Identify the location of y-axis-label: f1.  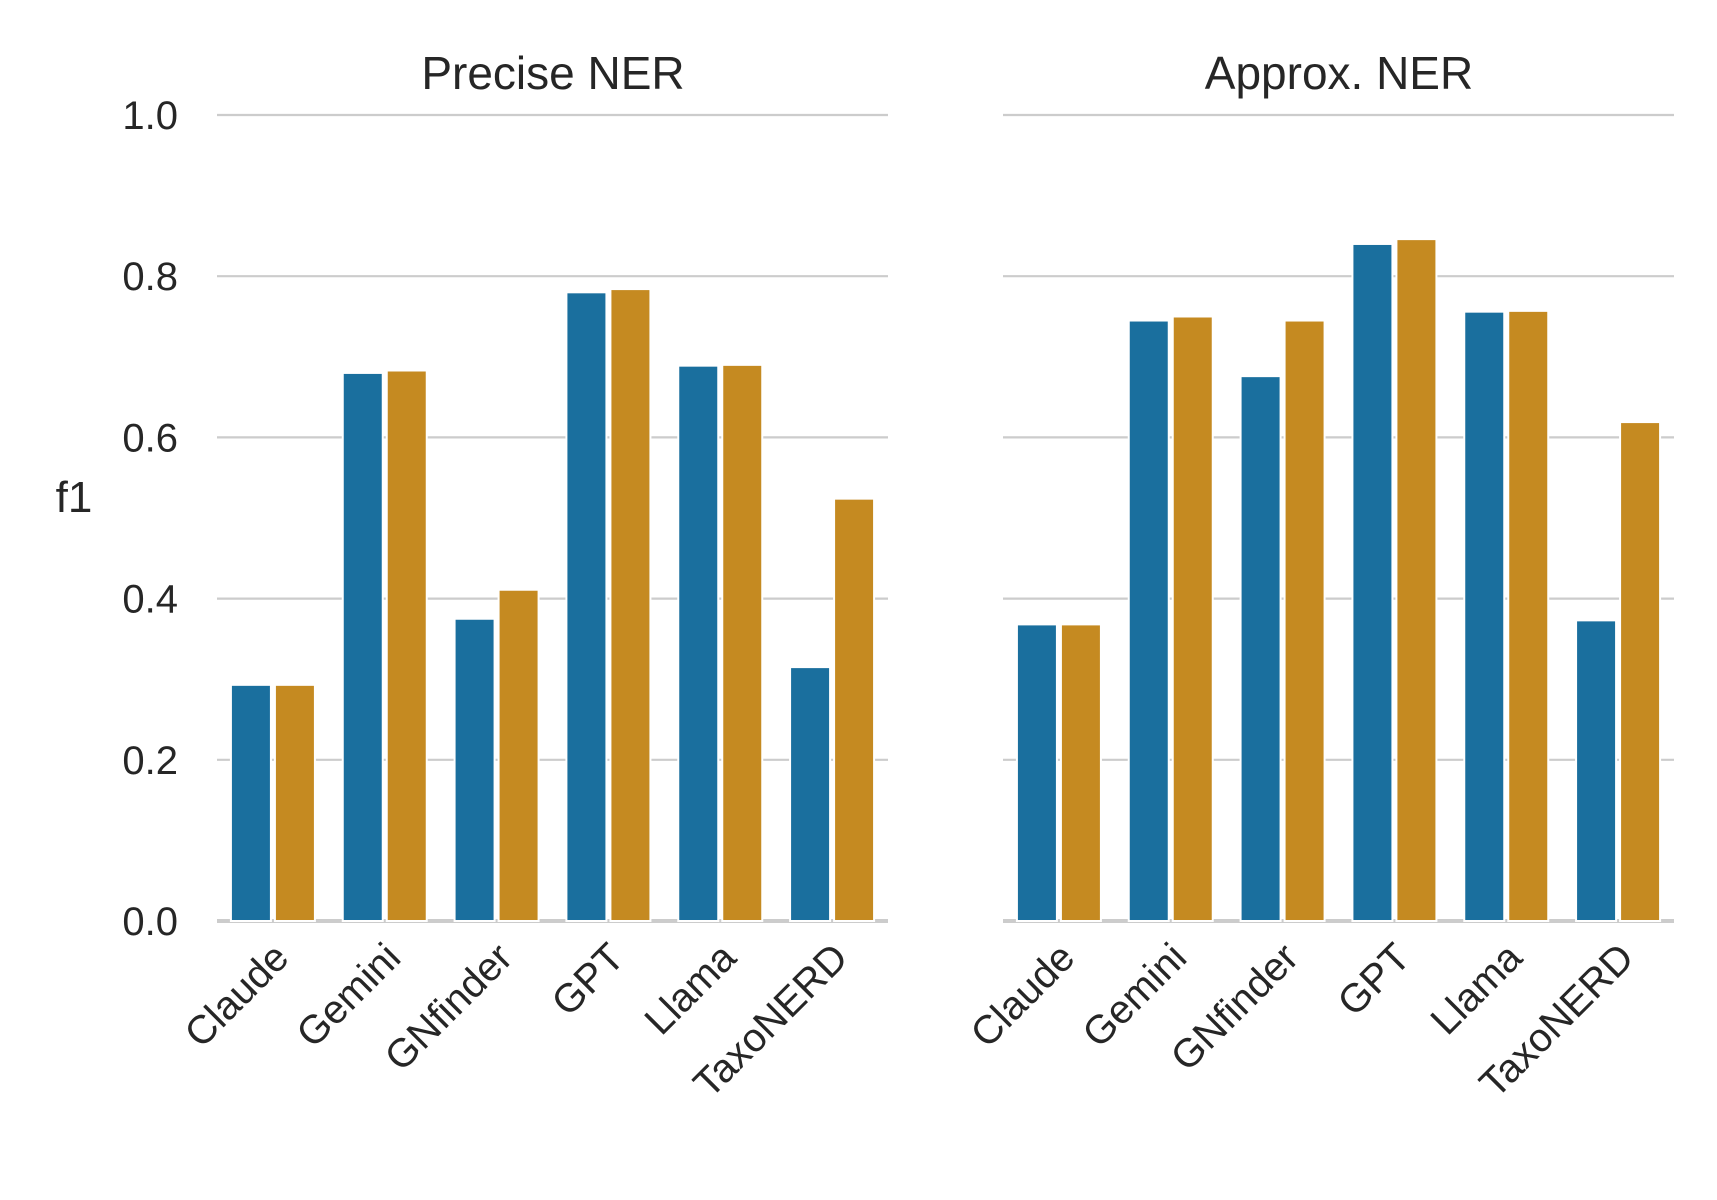
(74, 497).